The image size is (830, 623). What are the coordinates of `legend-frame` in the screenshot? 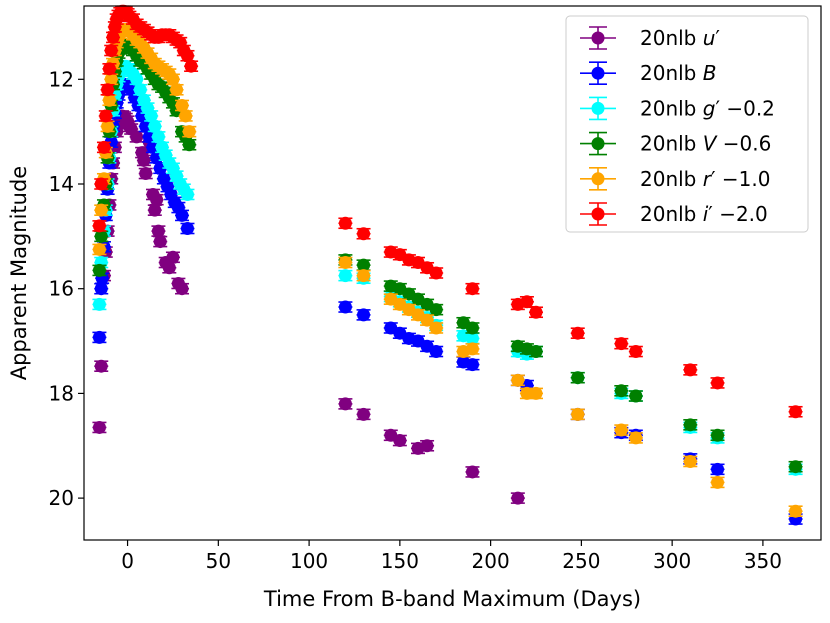 It's located at (687, 124).